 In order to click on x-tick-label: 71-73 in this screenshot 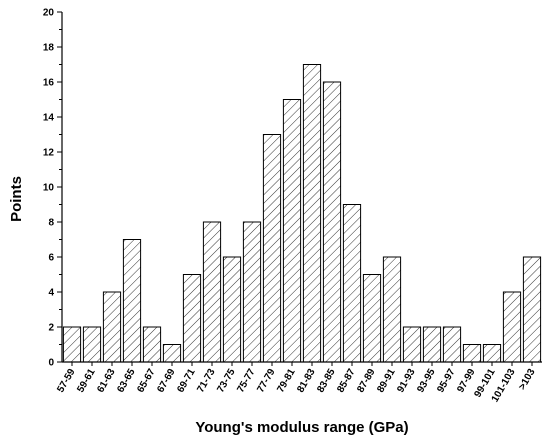, I will do `click(206, 381)`.